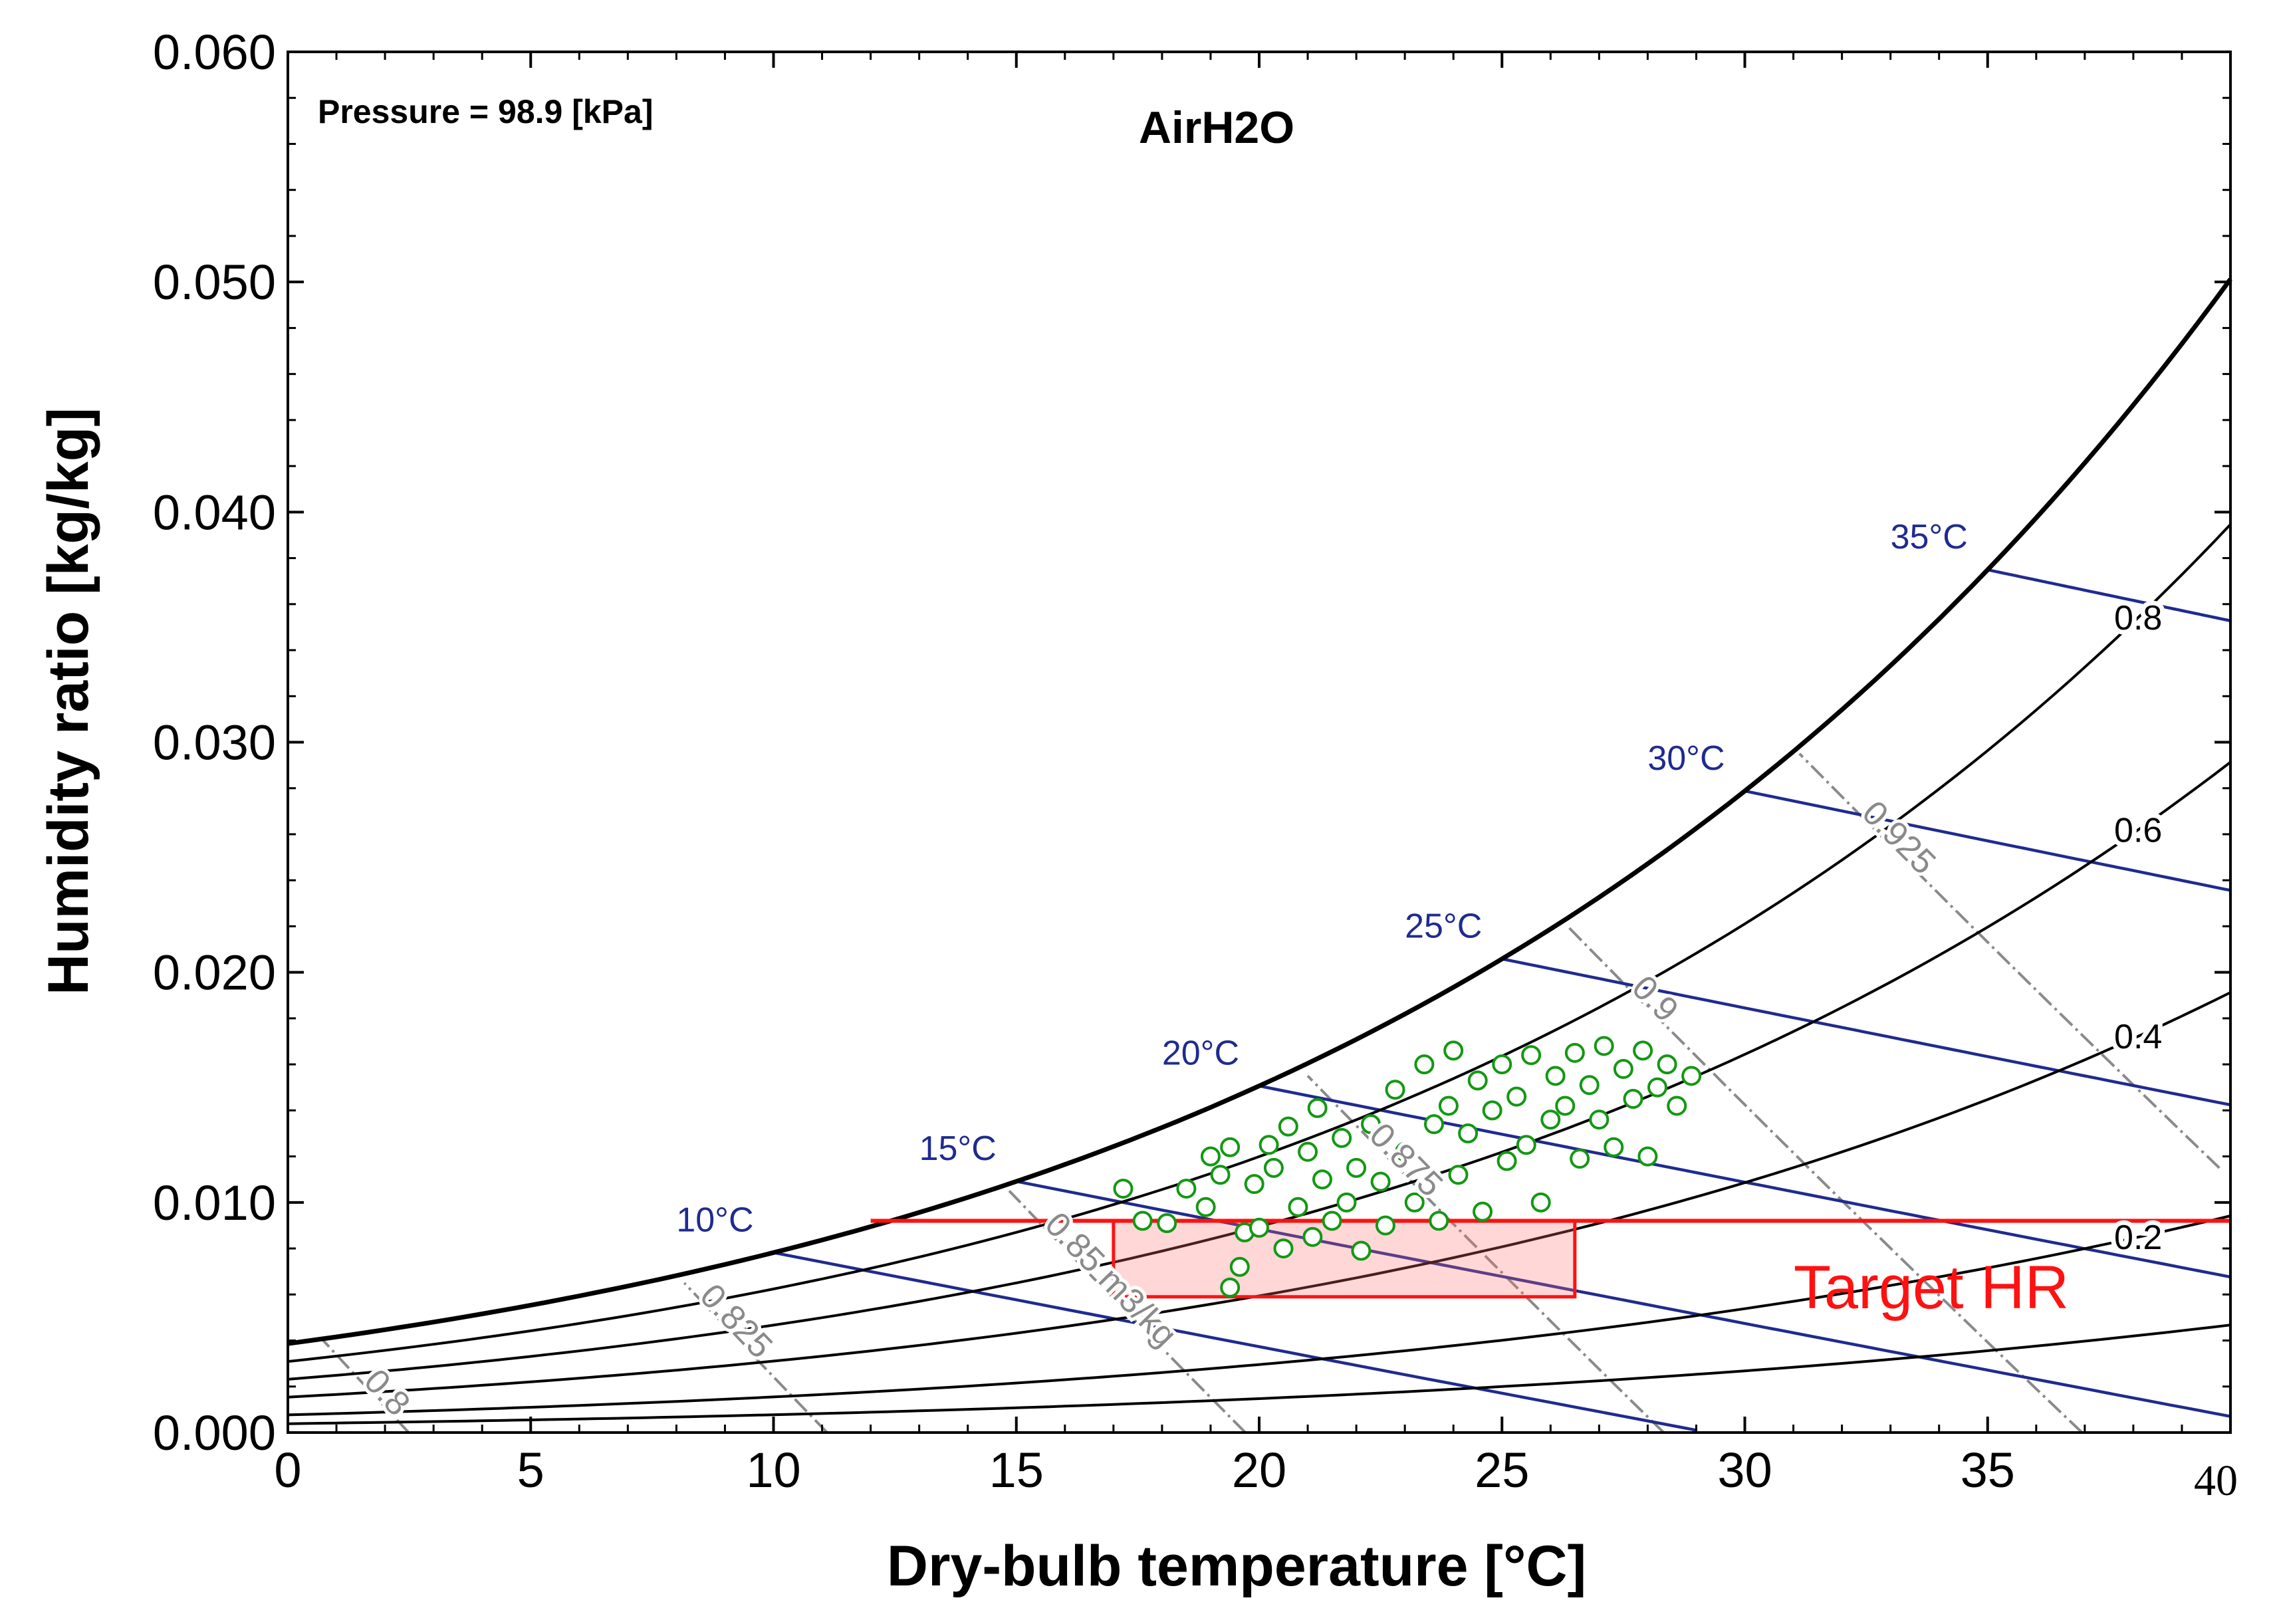 The height and width of the screenshot is (1624, 2277). What do you see at coordinates (215, 282) in the screenshot?
I see `y-tick-label: 0.050` at bounding box center [215, 282].